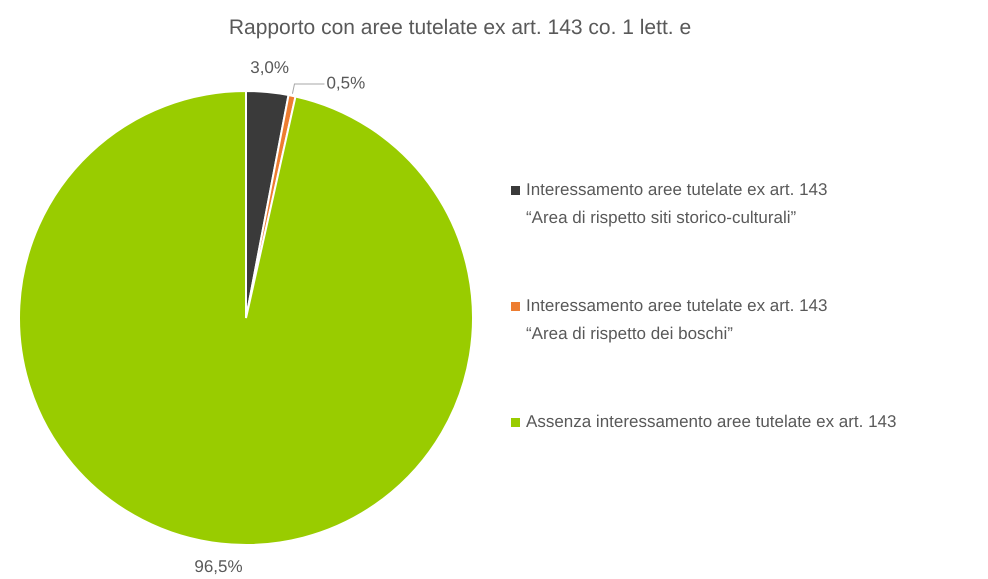  Describe the element at coordinates (346, 83) in the screenshot. I see `data-label: 0,5%` at that location.